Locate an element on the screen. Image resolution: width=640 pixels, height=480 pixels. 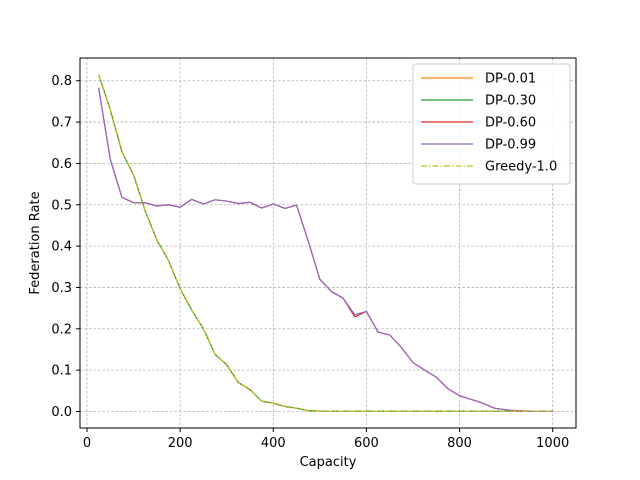
legend-label-dp-0-30: DP-0.30 is located at coordinates (510, 101).